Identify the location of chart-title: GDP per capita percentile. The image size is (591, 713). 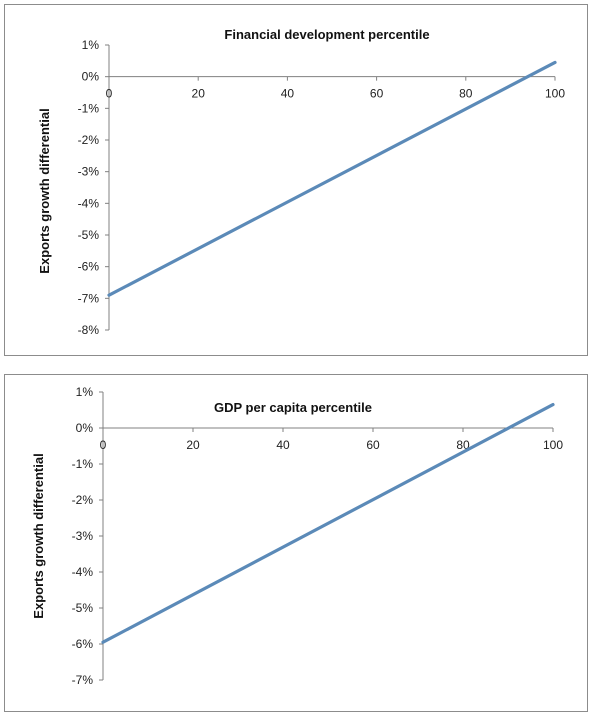
(293, 407).